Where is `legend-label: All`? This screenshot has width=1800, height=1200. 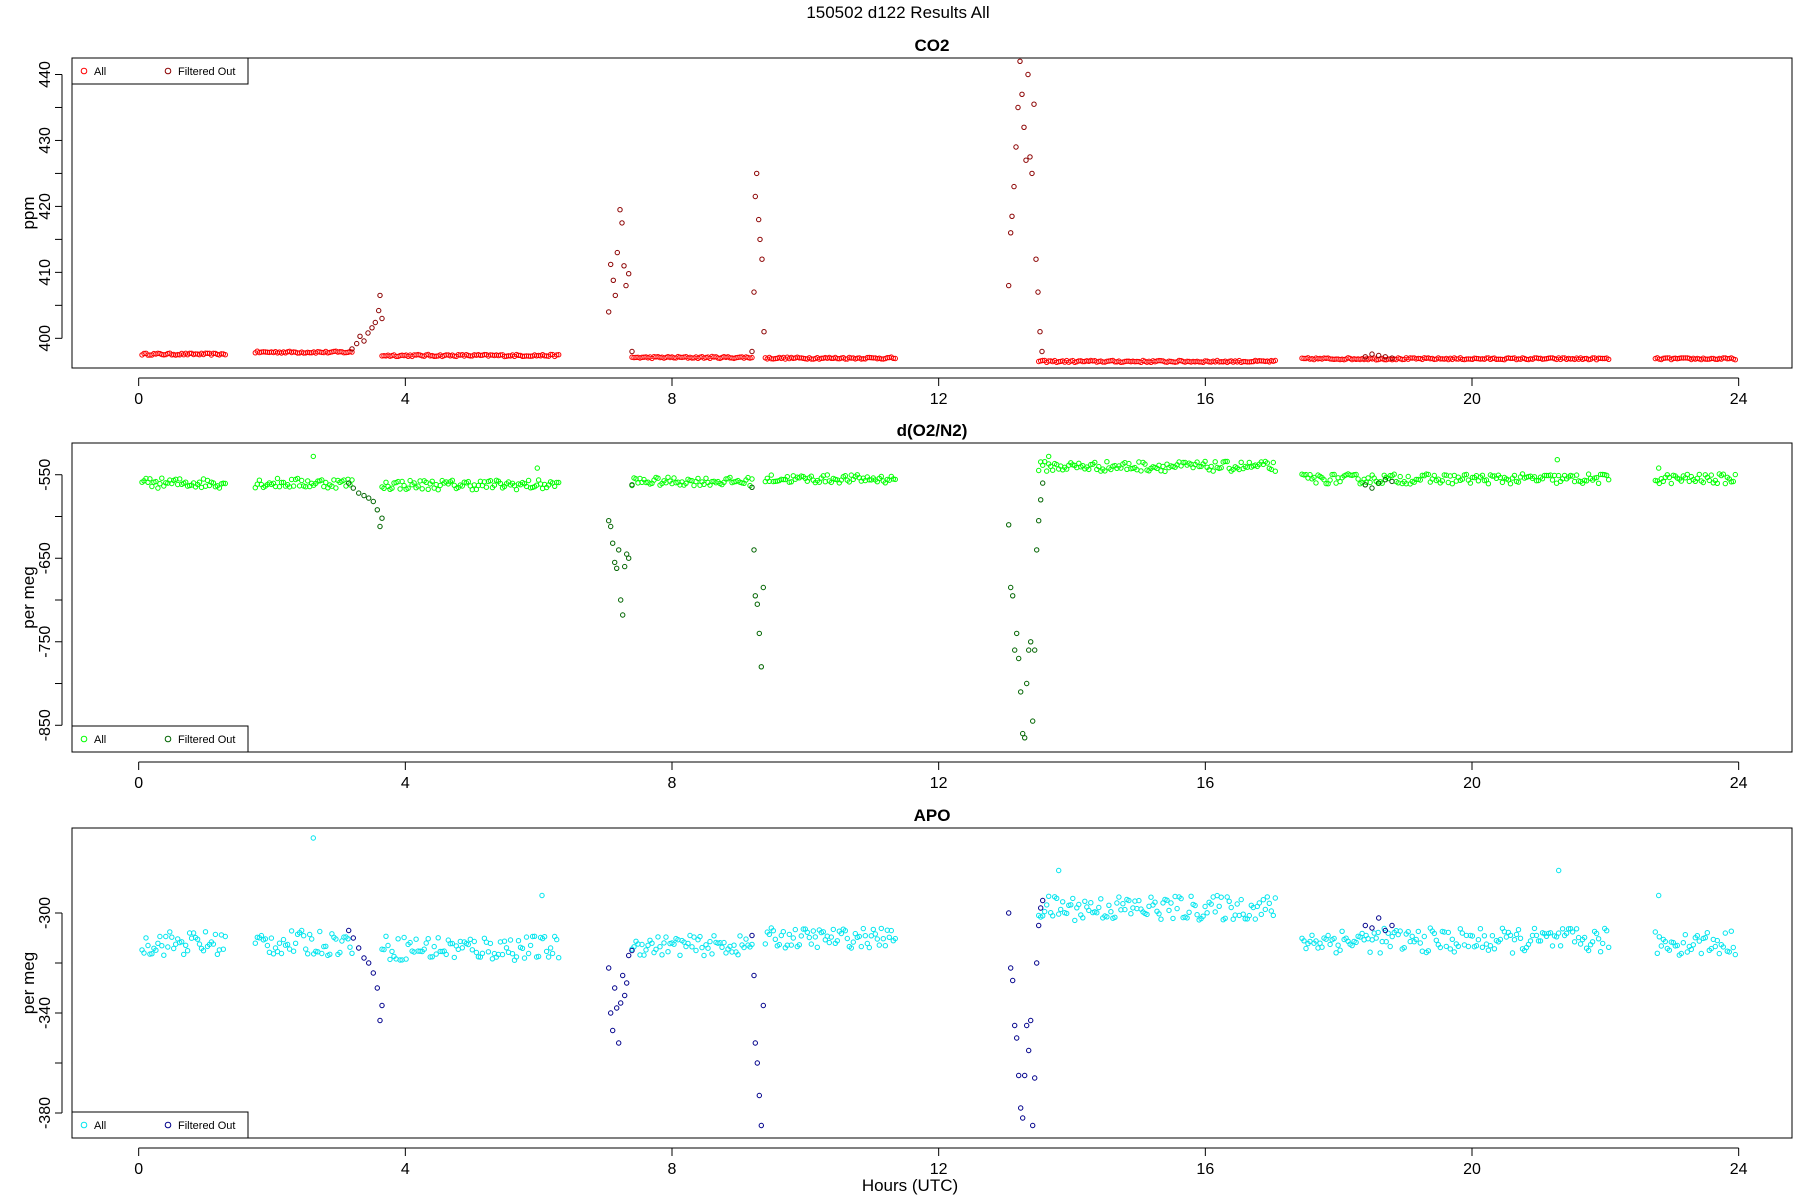 legend-label: All is located at coordinates (100, 1126).